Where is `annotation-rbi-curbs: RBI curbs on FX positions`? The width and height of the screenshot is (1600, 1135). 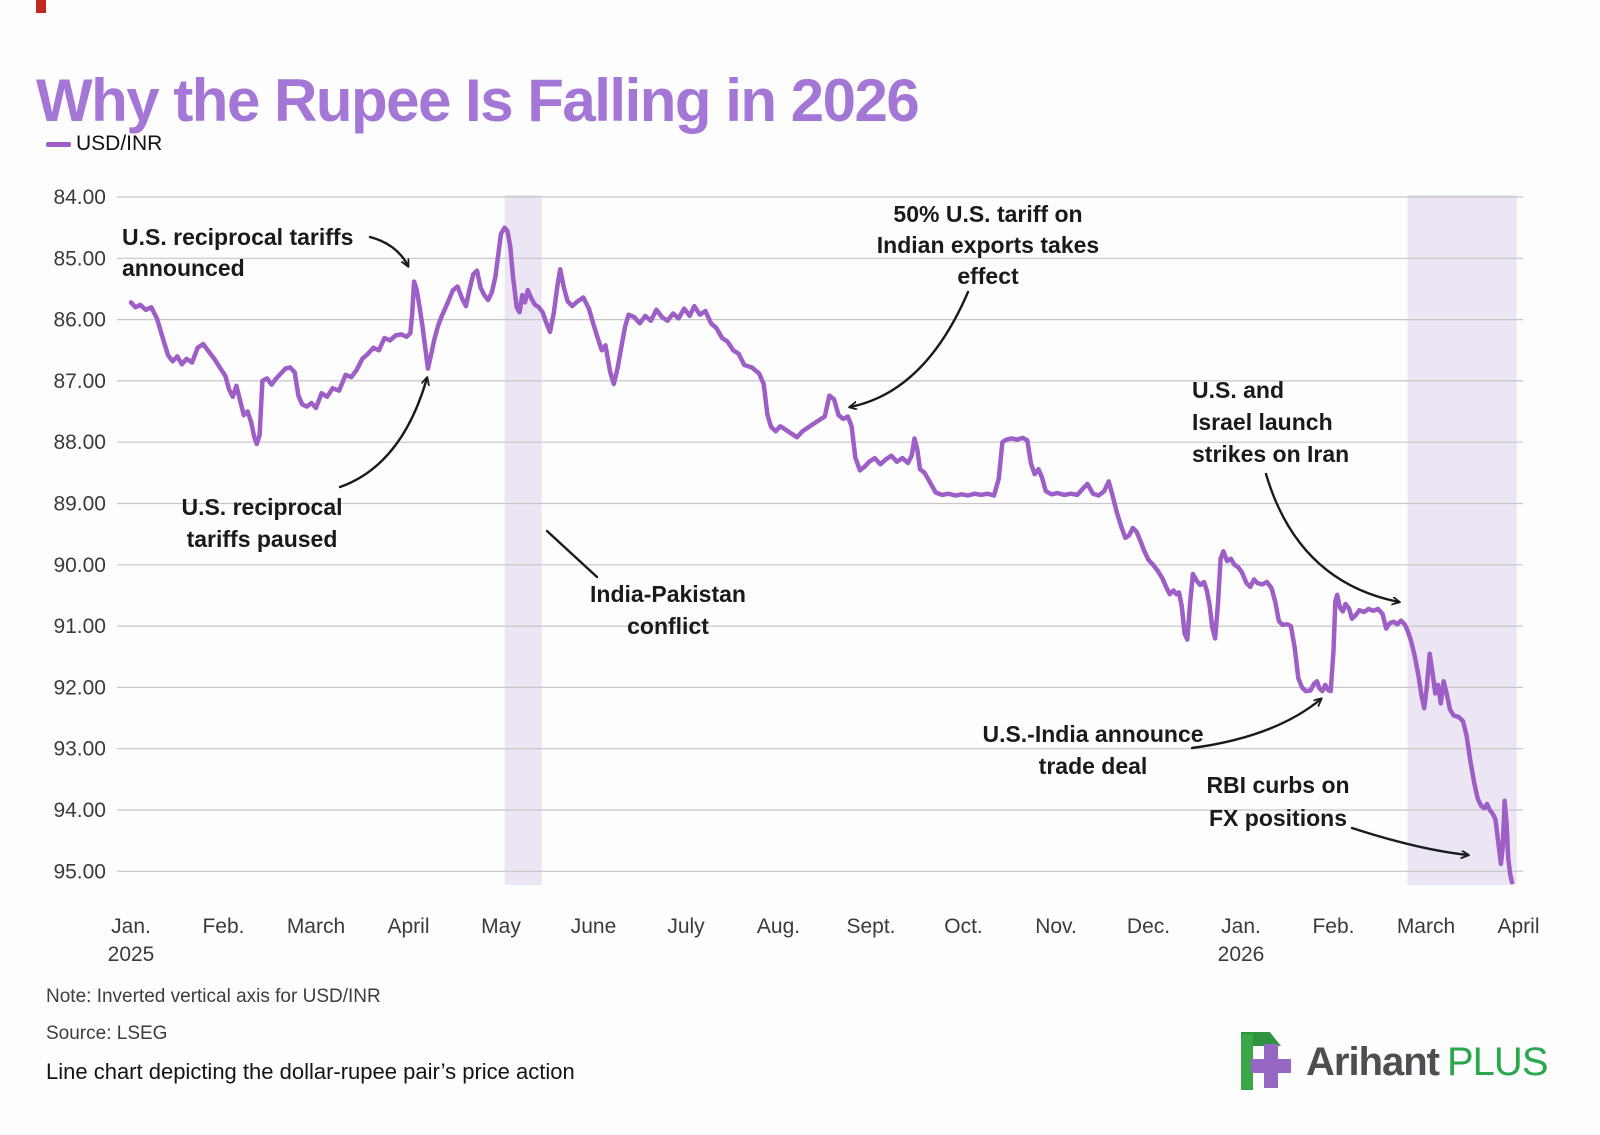 annotation-rbi-curbs: RBI curbs on FX positions is located at coordinates (1277, 801).